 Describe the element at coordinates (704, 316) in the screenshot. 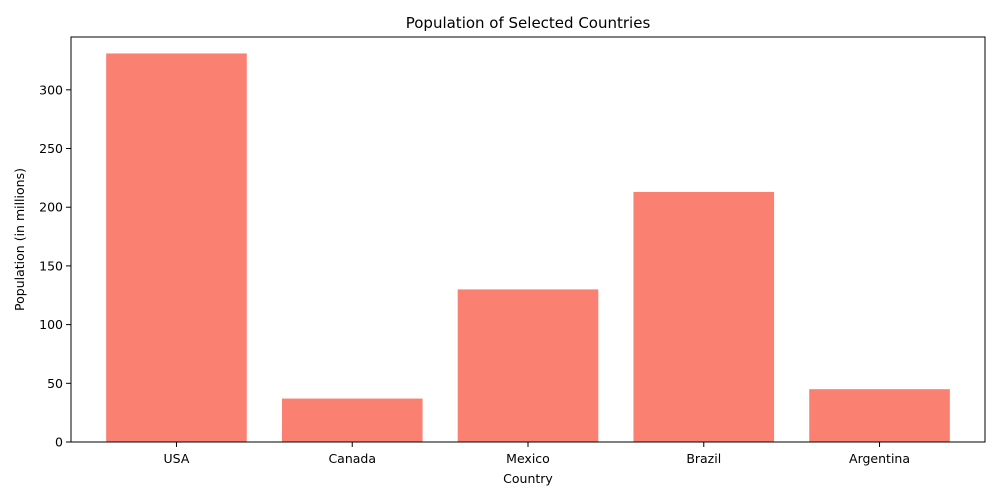

I see `bar-brazil` at that location.